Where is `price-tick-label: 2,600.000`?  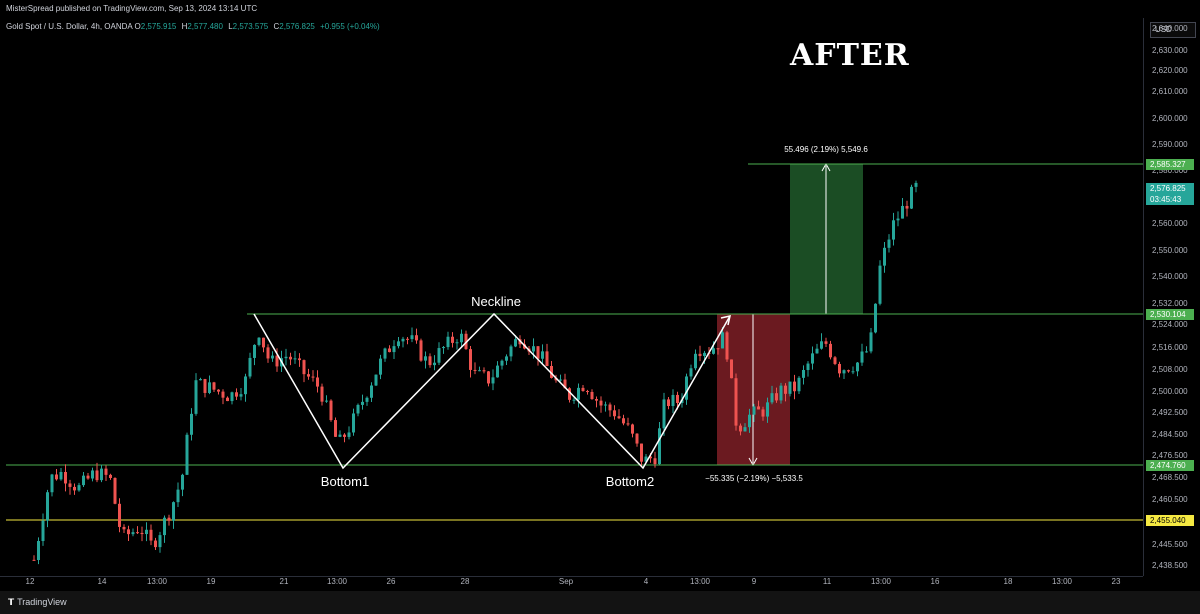
price-tick-label: 2,600.000 is located at coordinates (1170, 118).